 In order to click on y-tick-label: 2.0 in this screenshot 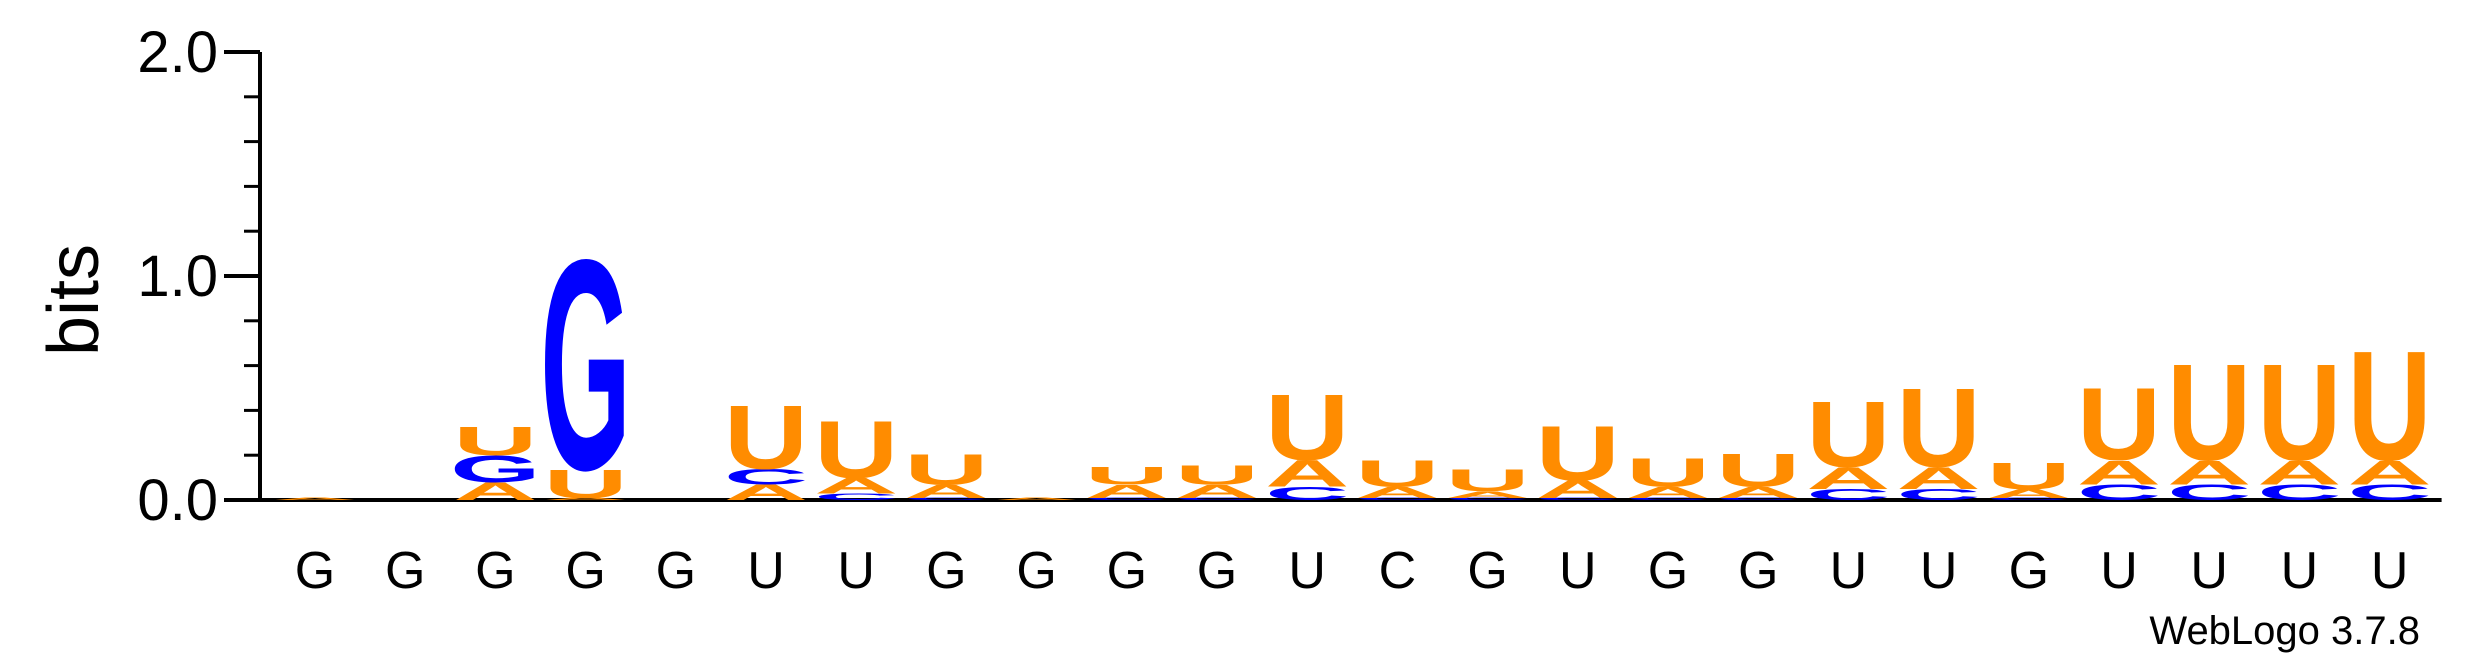, I will do `click(177, 52)`.